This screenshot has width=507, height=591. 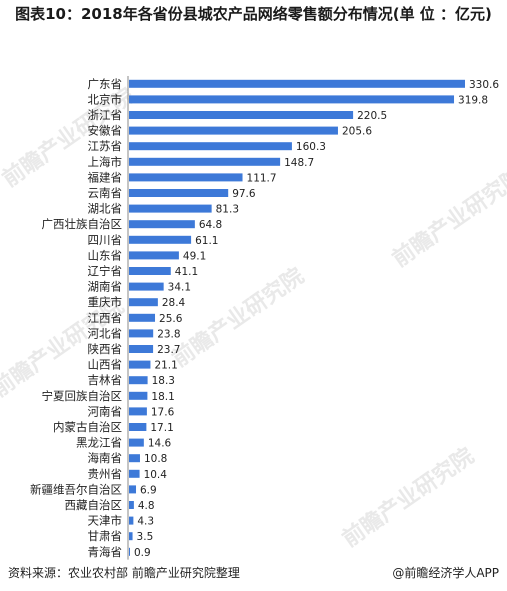 I want to click on category-label: 安徽省, so click(x=105, y=131).